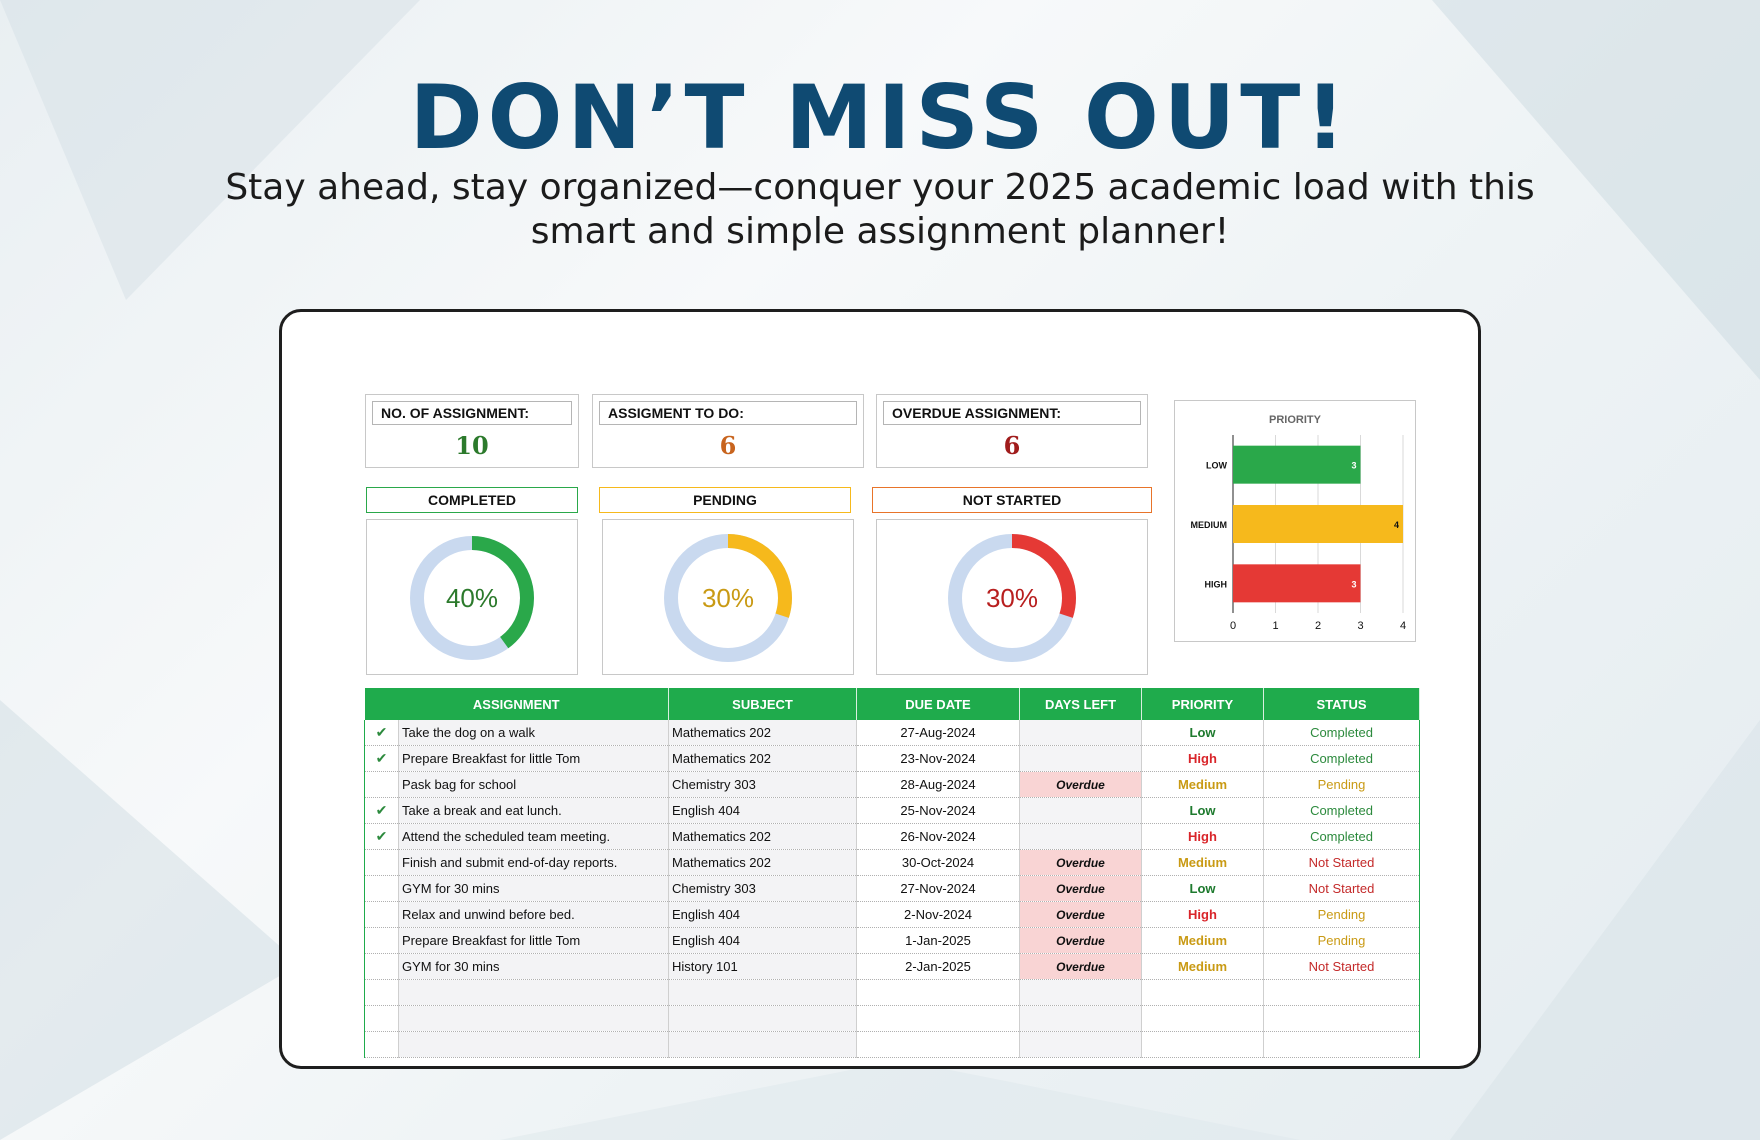 This screenshot has height=1140, width=1760. I want to click on due-date-cell: 23-Nov-2024, so click(938, 758).